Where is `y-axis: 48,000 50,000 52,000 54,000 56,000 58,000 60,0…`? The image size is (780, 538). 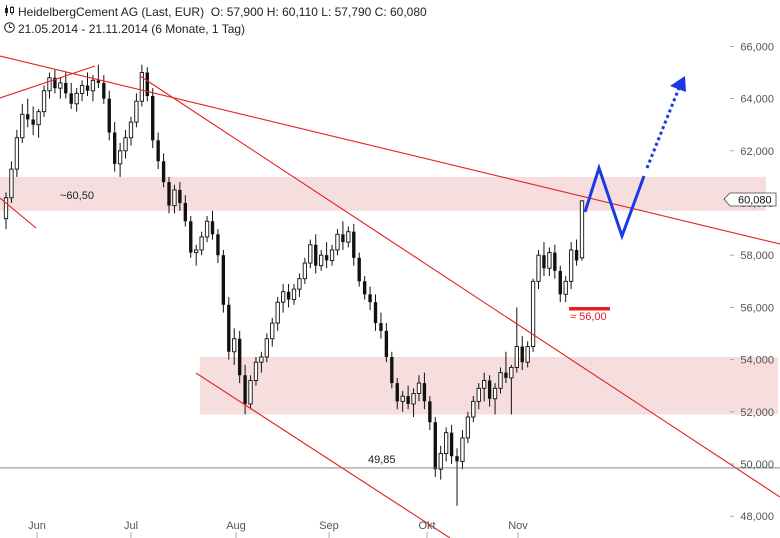 y-axis: 48,000 50,000 52,000 54,000 56,000 58,000 60,0… is located at coordinates (752, 261).